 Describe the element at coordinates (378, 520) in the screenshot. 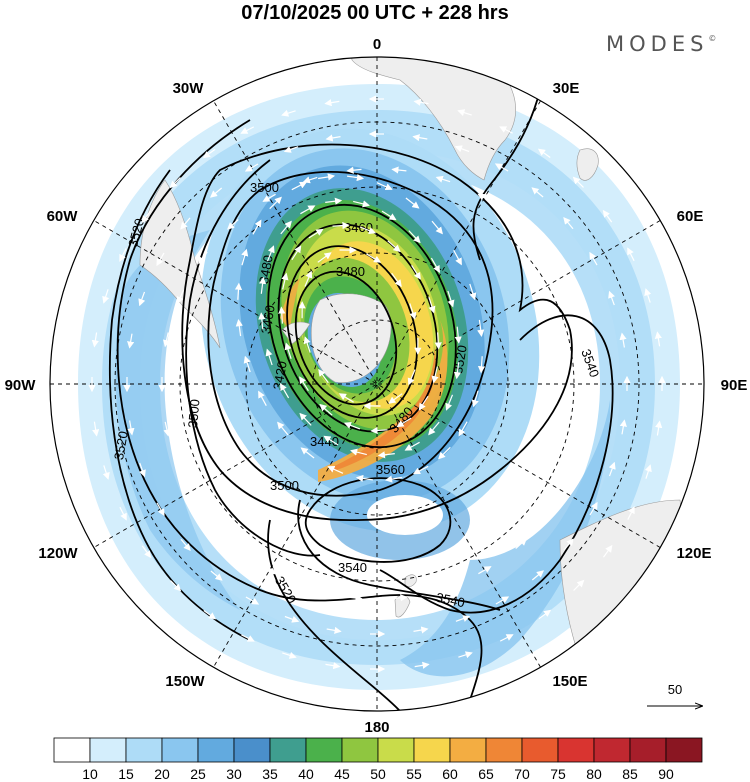

I see `contour-3560-loop` at that location.